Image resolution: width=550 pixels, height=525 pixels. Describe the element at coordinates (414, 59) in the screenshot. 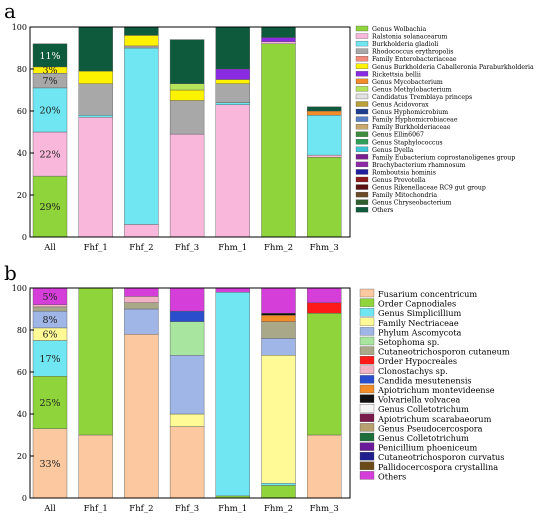

I see `legend-label-a-4: Family Enterobacteriaceae` at that location.